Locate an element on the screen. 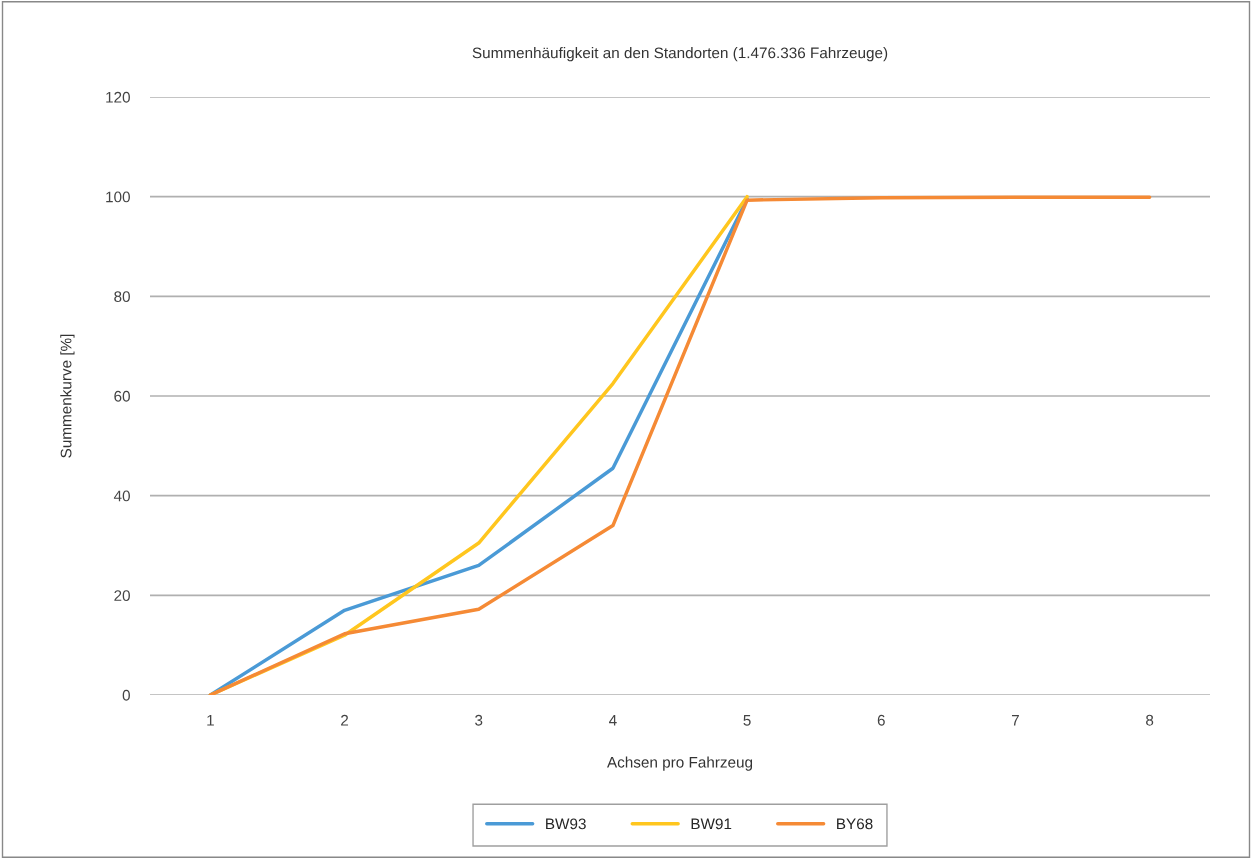 The width and height of the screenshot is (1252, 859). y-axis-title: Summenkurve [%] is located at coordinates (67, 396).